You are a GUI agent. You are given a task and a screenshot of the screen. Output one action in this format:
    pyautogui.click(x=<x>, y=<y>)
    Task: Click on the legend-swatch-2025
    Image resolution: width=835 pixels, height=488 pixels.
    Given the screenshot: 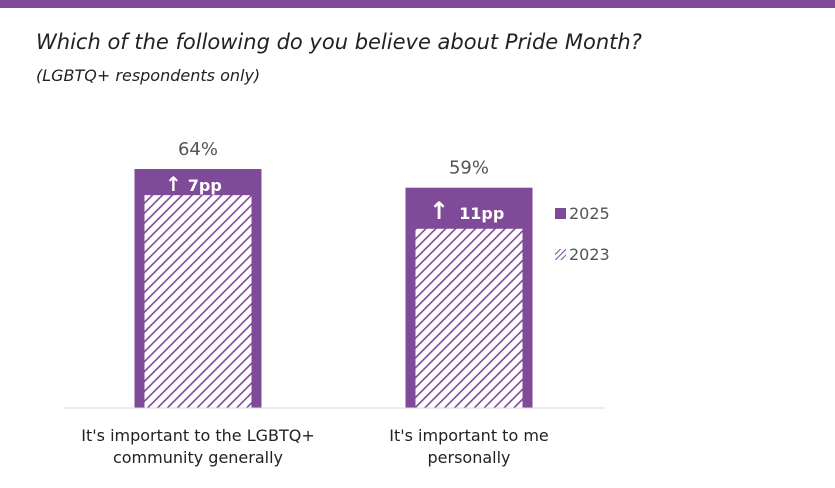 What is the action you would take?
    pyautogui.click(x=560, y=213)
    